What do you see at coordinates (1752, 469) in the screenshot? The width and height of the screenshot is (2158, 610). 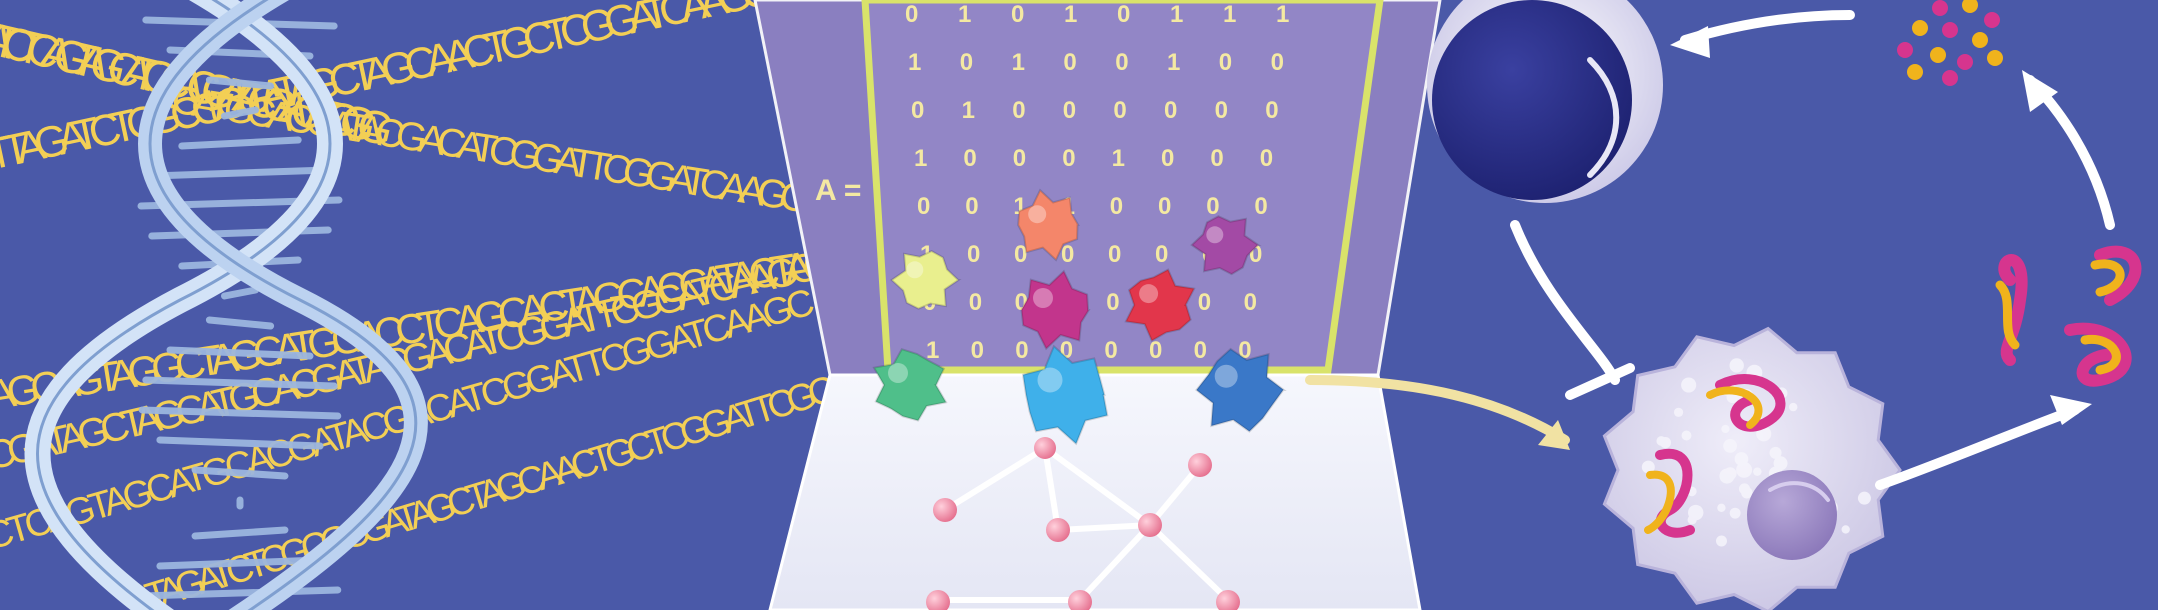 I see `apoptotic-cell-icon` at bounding box center [1752, 469].